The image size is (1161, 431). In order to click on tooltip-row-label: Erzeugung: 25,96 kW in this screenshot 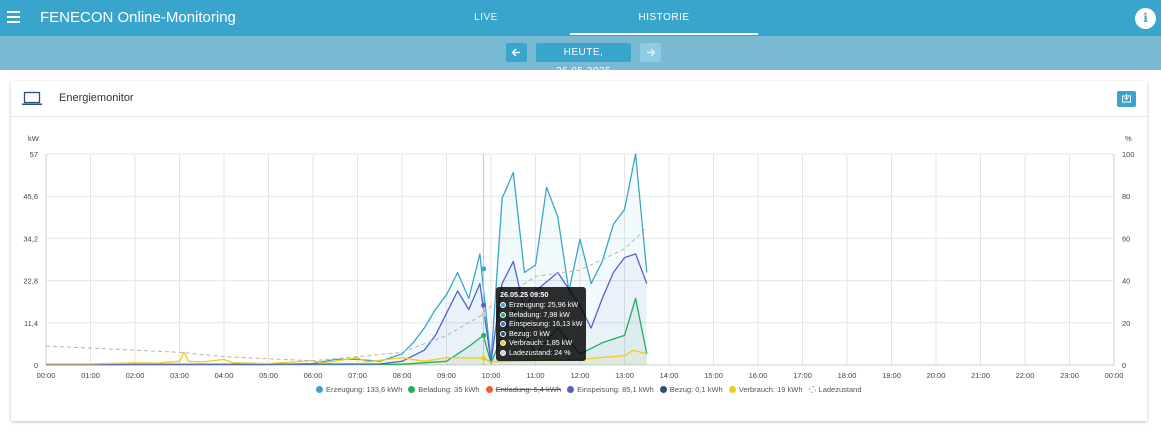, I will do `click(544, 304)`.